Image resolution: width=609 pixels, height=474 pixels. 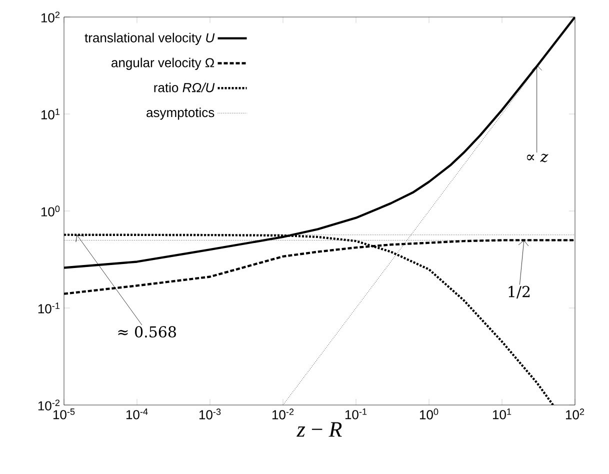 What do you see at coordinates (149, 38) in the screenshot?
I see `legend-label: translational velocity U` at bounding box center [149, 38].